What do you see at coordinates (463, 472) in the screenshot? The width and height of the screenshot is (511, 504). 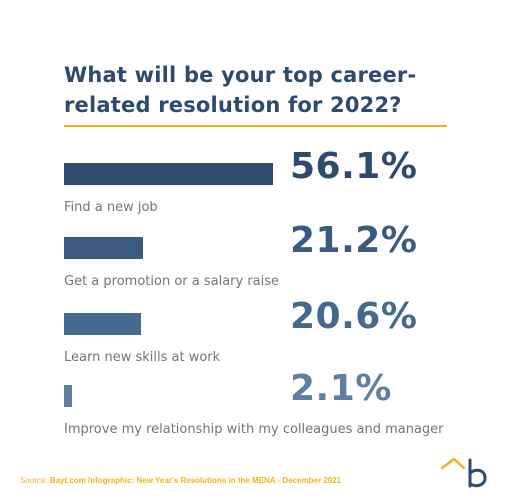 I see `bayt-logo-icon` at bounding box center [463, 472].